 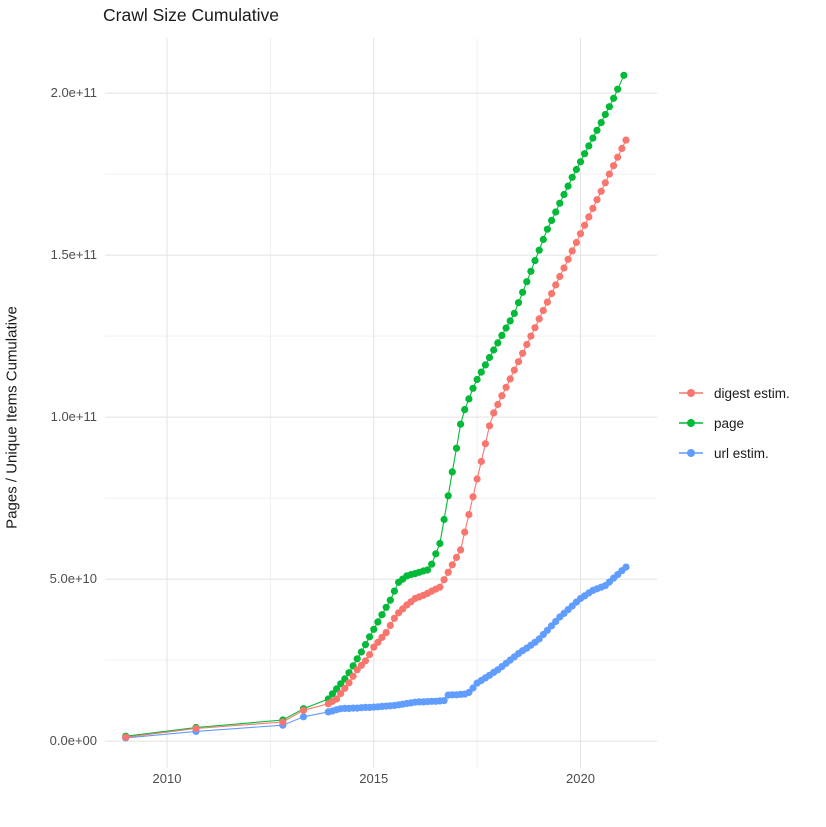 I want to click on legend-label: url estim., so click(x=741, y=453).